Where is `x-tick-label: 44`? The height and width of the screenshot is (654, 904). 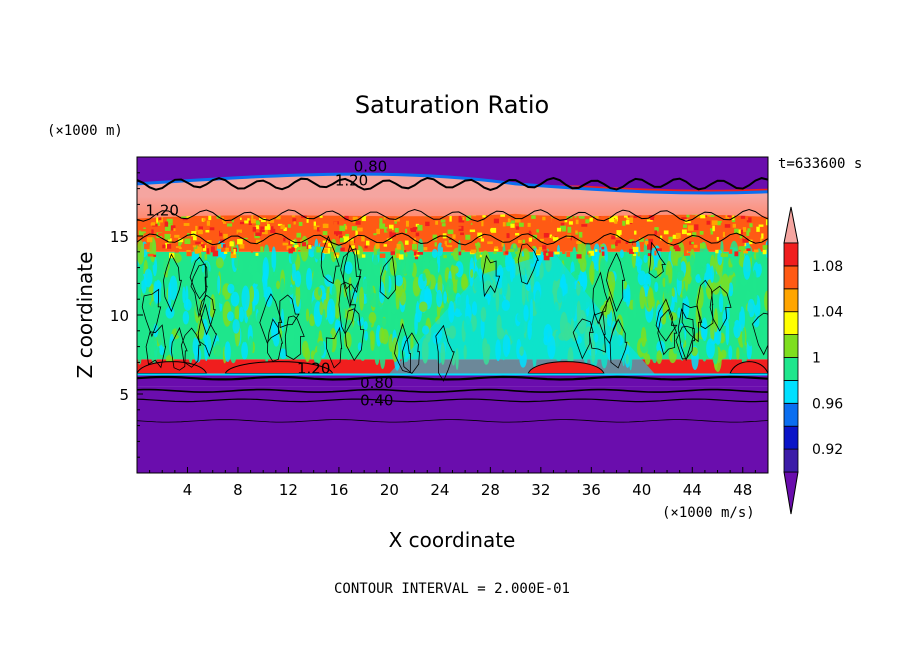 x-tick-label: 44 is located at coordinates (692, 490).